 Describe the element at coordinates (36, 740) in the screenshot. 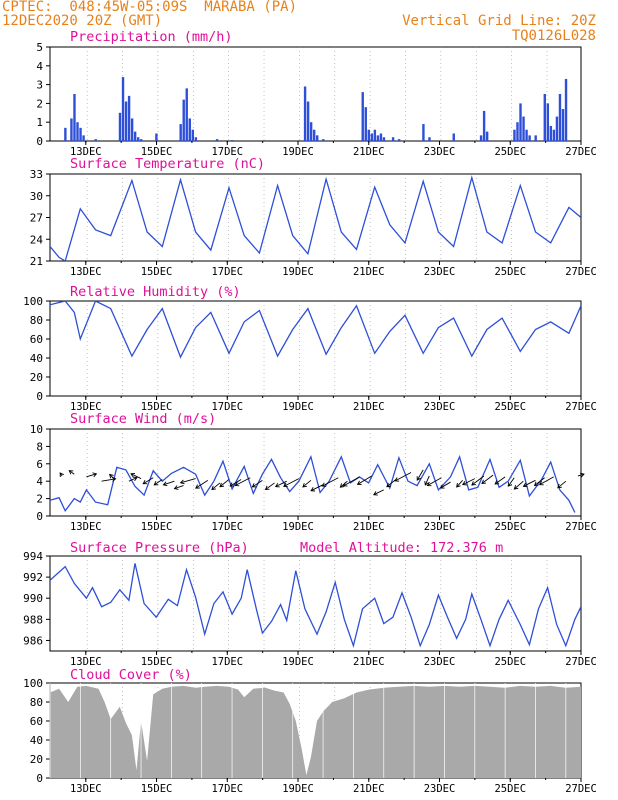

I see `y-tick-label: 40` at that location.